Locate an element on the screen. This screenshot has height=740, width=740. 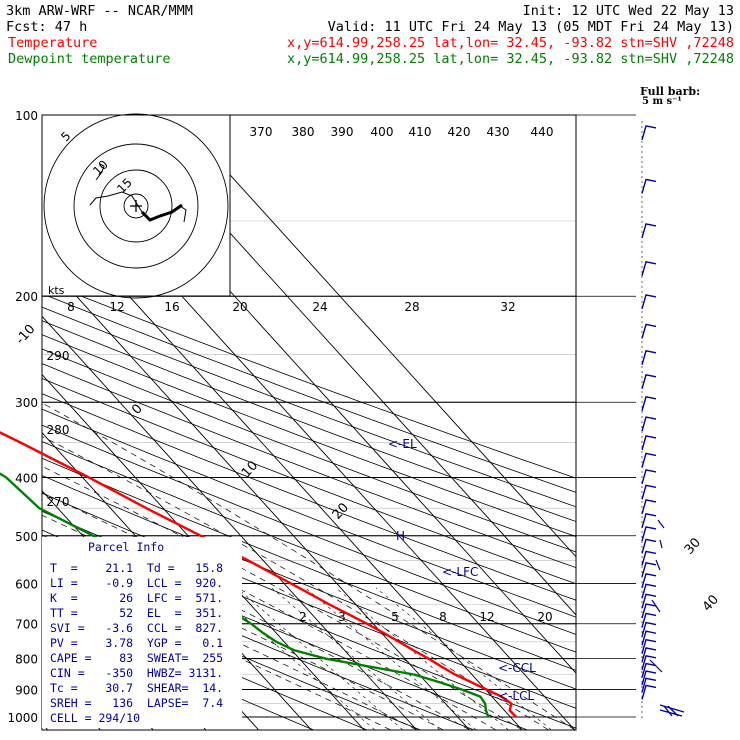
init-time: Init: 12 UTC Wed 22 May 13 is located at coordinates (628, 11).